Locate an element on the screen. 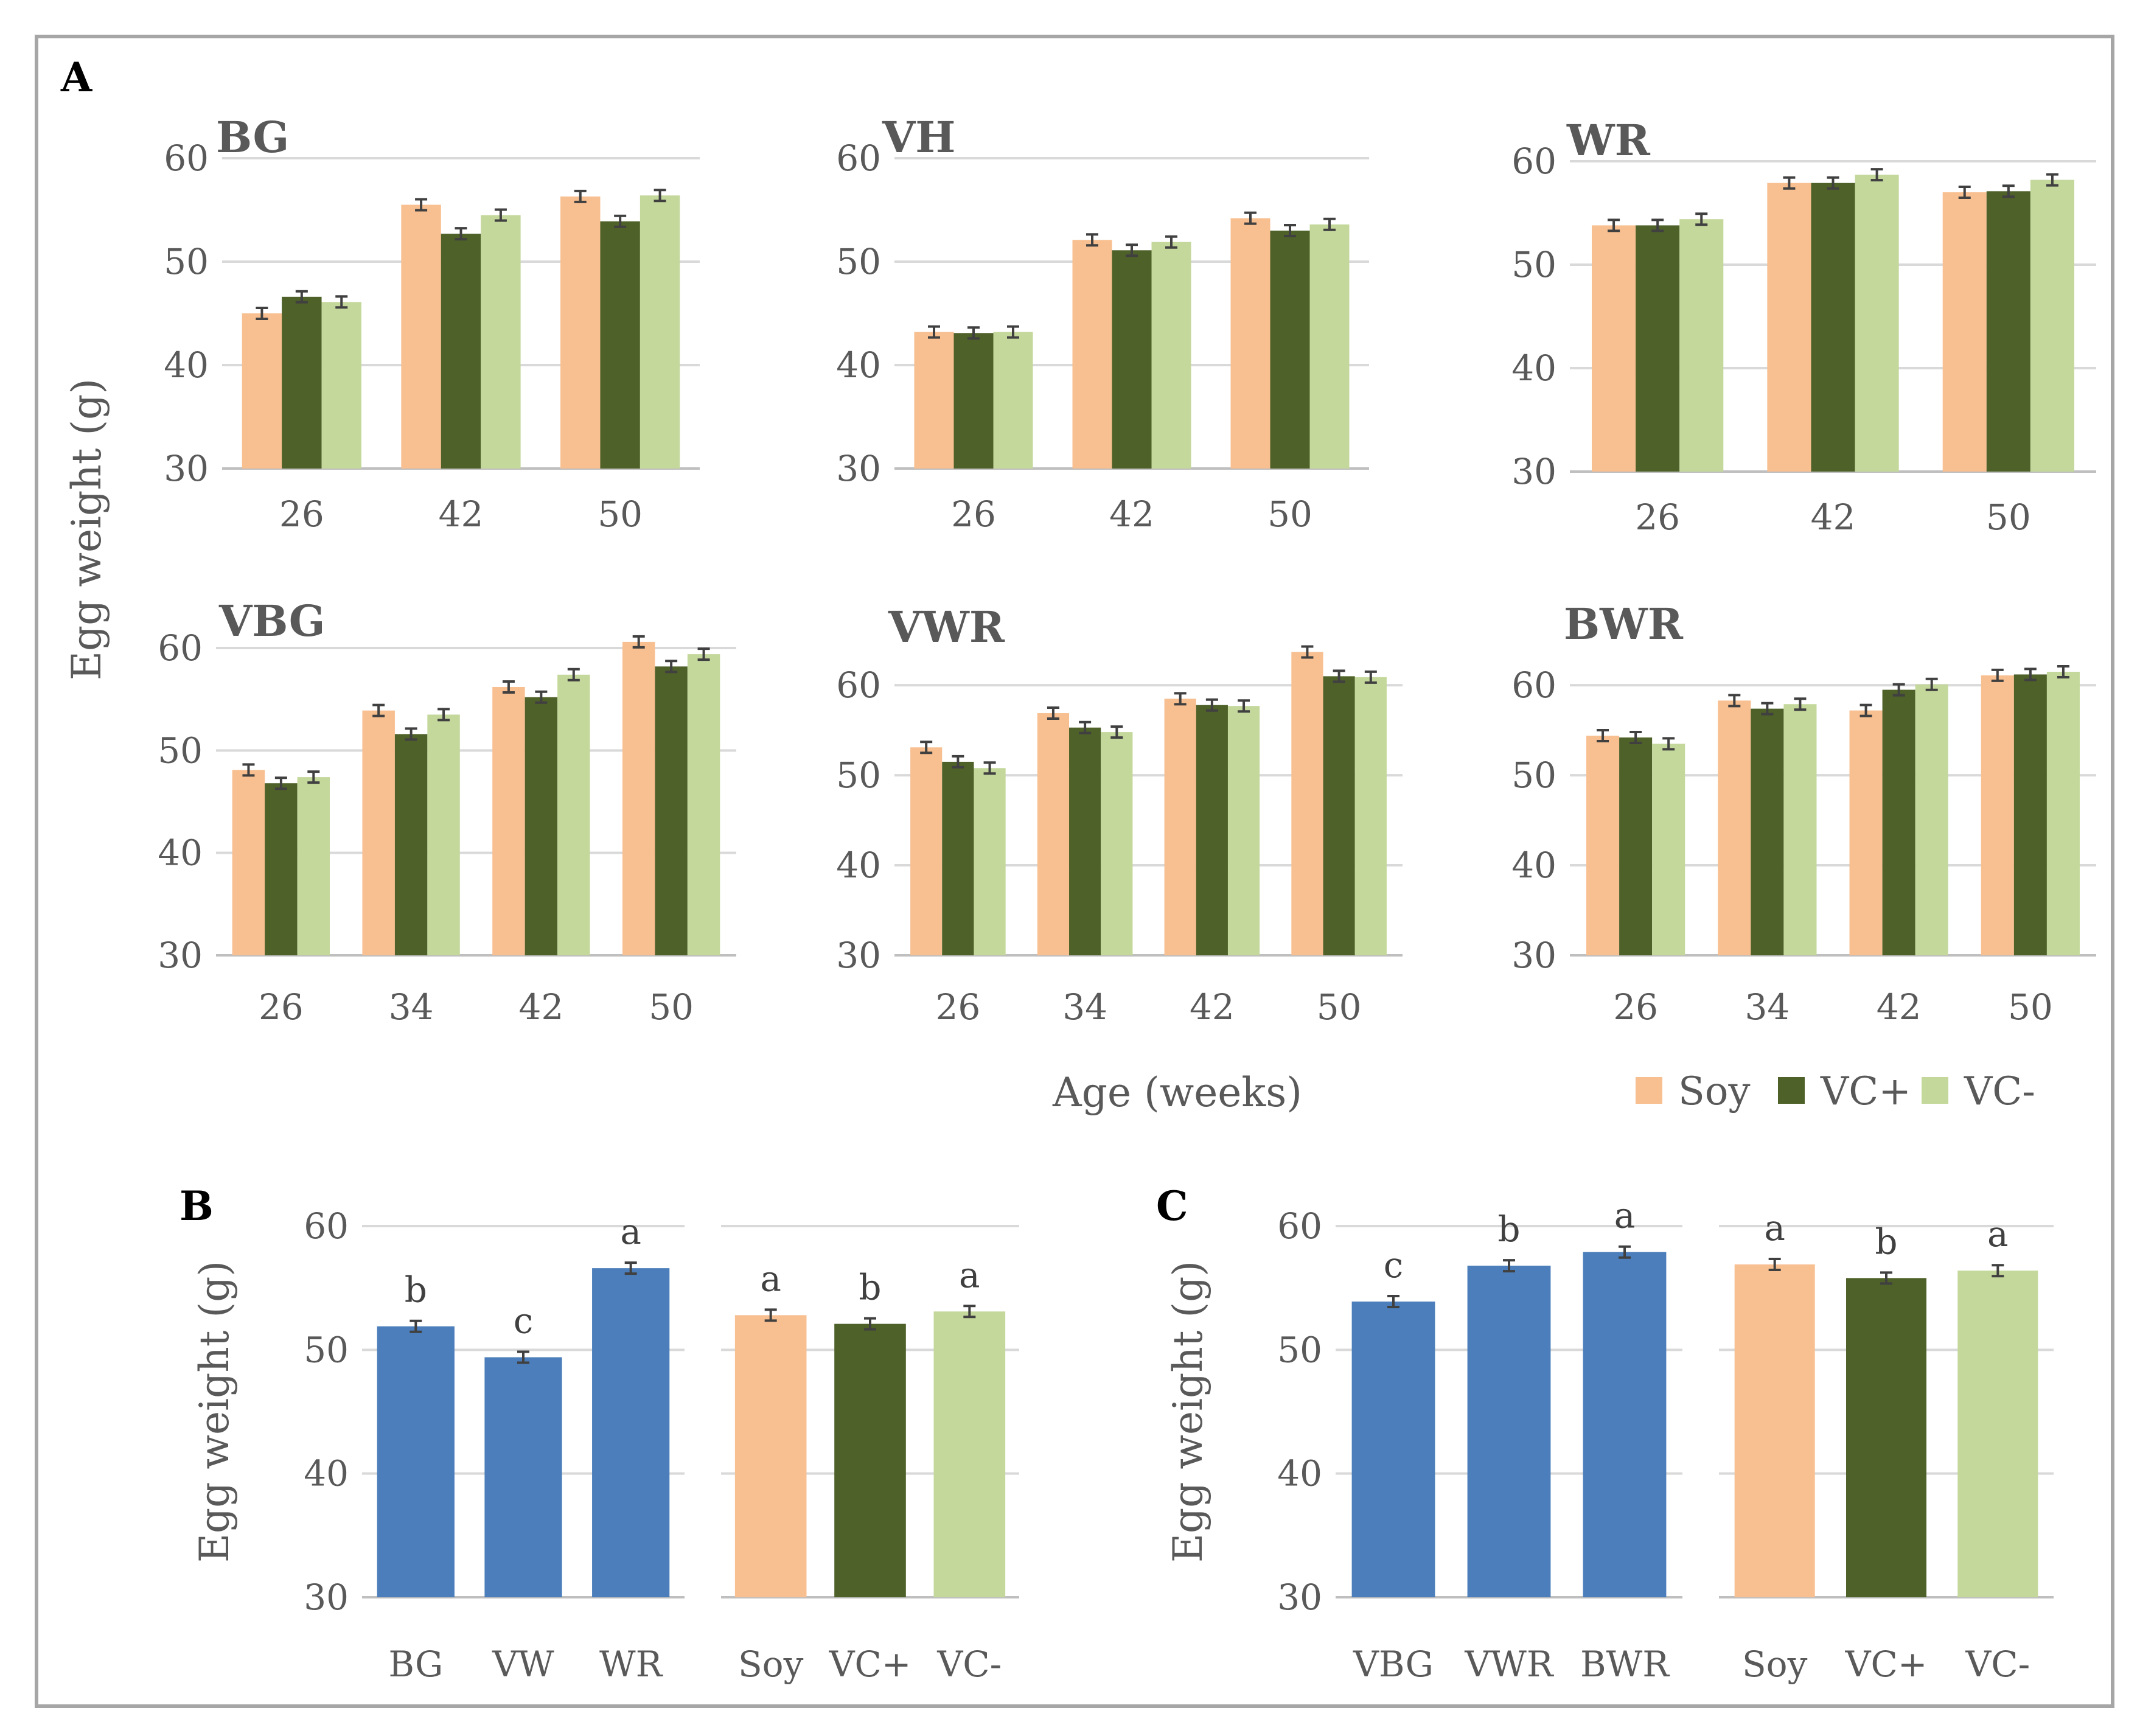  chart-bg-x-tick-label: 50 is located at coordinates (620, 514).